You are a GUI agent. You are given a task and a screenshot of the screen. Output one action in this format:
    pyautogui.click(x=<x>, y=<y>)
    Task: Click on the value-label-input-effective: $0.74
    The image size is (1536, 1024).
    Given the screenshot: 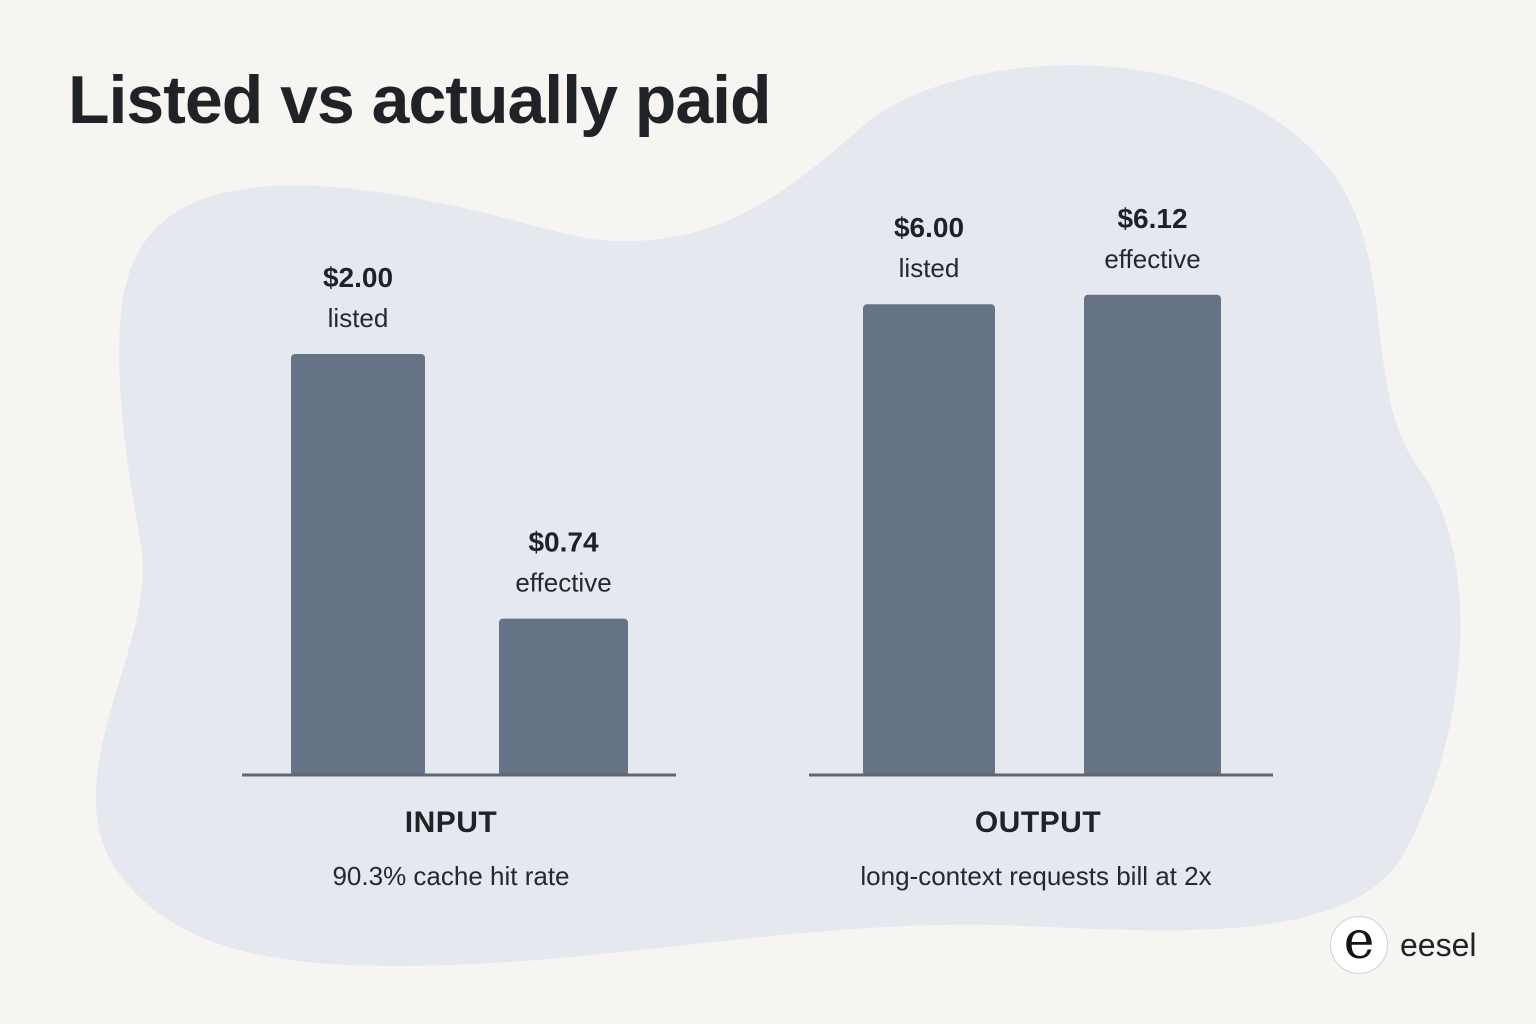 What is the action you would take?
    pyautogui.click(x=563, y=542)
    